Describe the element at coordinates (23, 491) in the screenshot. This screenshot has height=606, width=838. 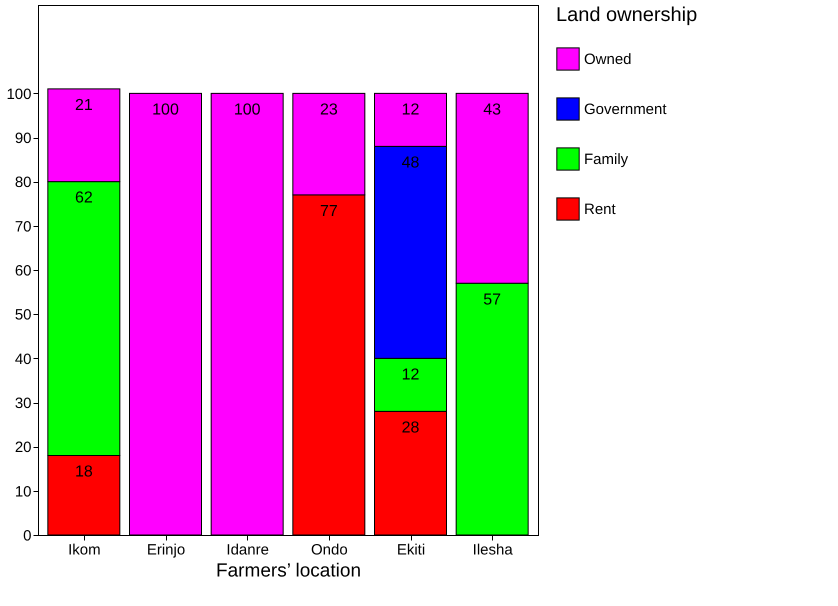
I see `y-tick-label: 10` at that location.